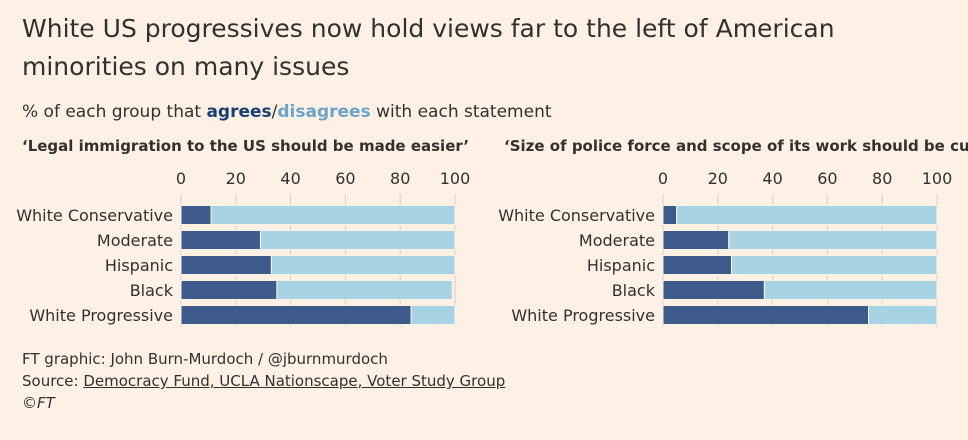  Describe the element at coordinates (38, 403) in the screenshot. I see `footer-copyright: ©FT` at that location.